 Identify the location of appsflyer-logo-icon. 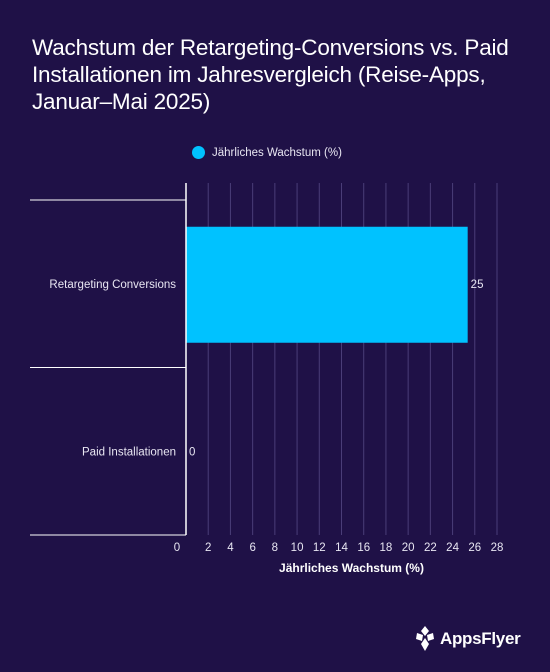
(425, 638).